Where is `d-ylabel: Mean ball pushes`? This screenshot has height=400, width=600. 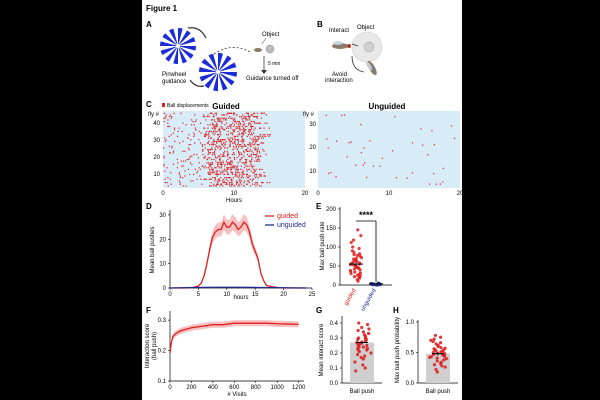
d-ylabel: Mean ball pushes is located at coordinates (153, 249).